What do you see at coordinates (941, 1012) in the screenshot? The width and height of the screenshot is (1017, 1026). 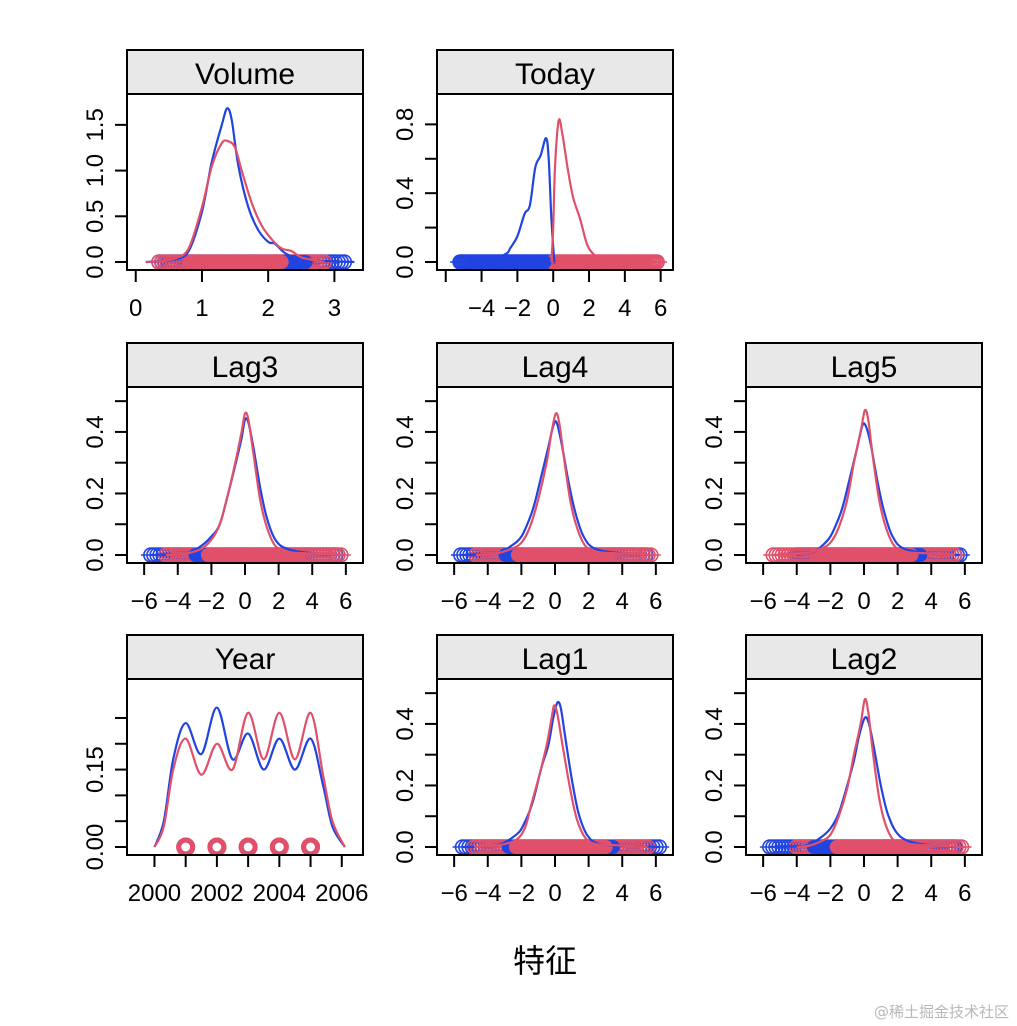 I see `watermark: @稀土掘金技术社区` at bounding box center [941, 1012].